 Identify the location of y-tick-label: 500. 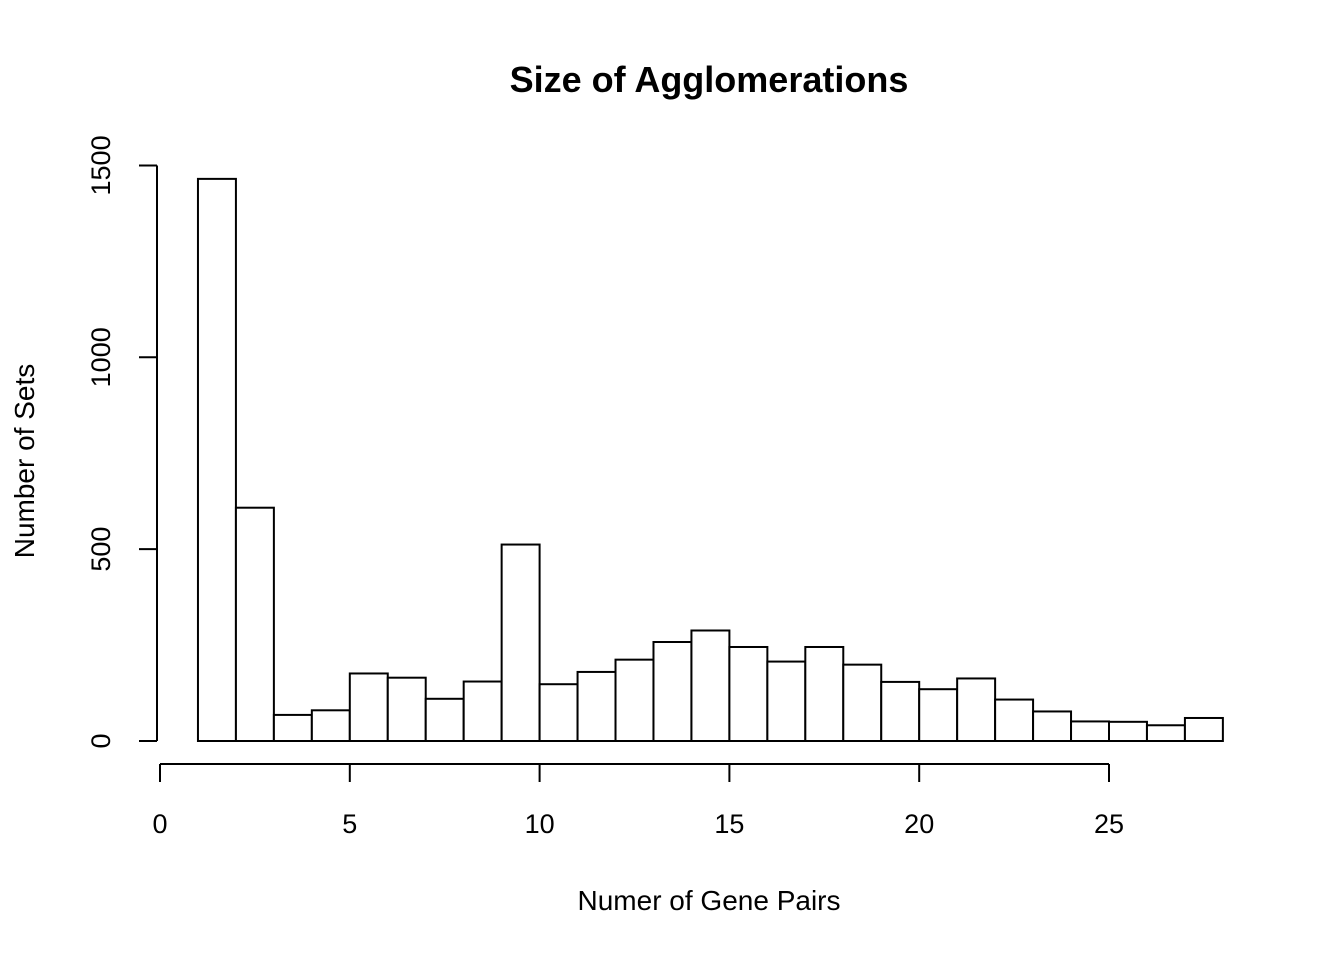
(101, 549).